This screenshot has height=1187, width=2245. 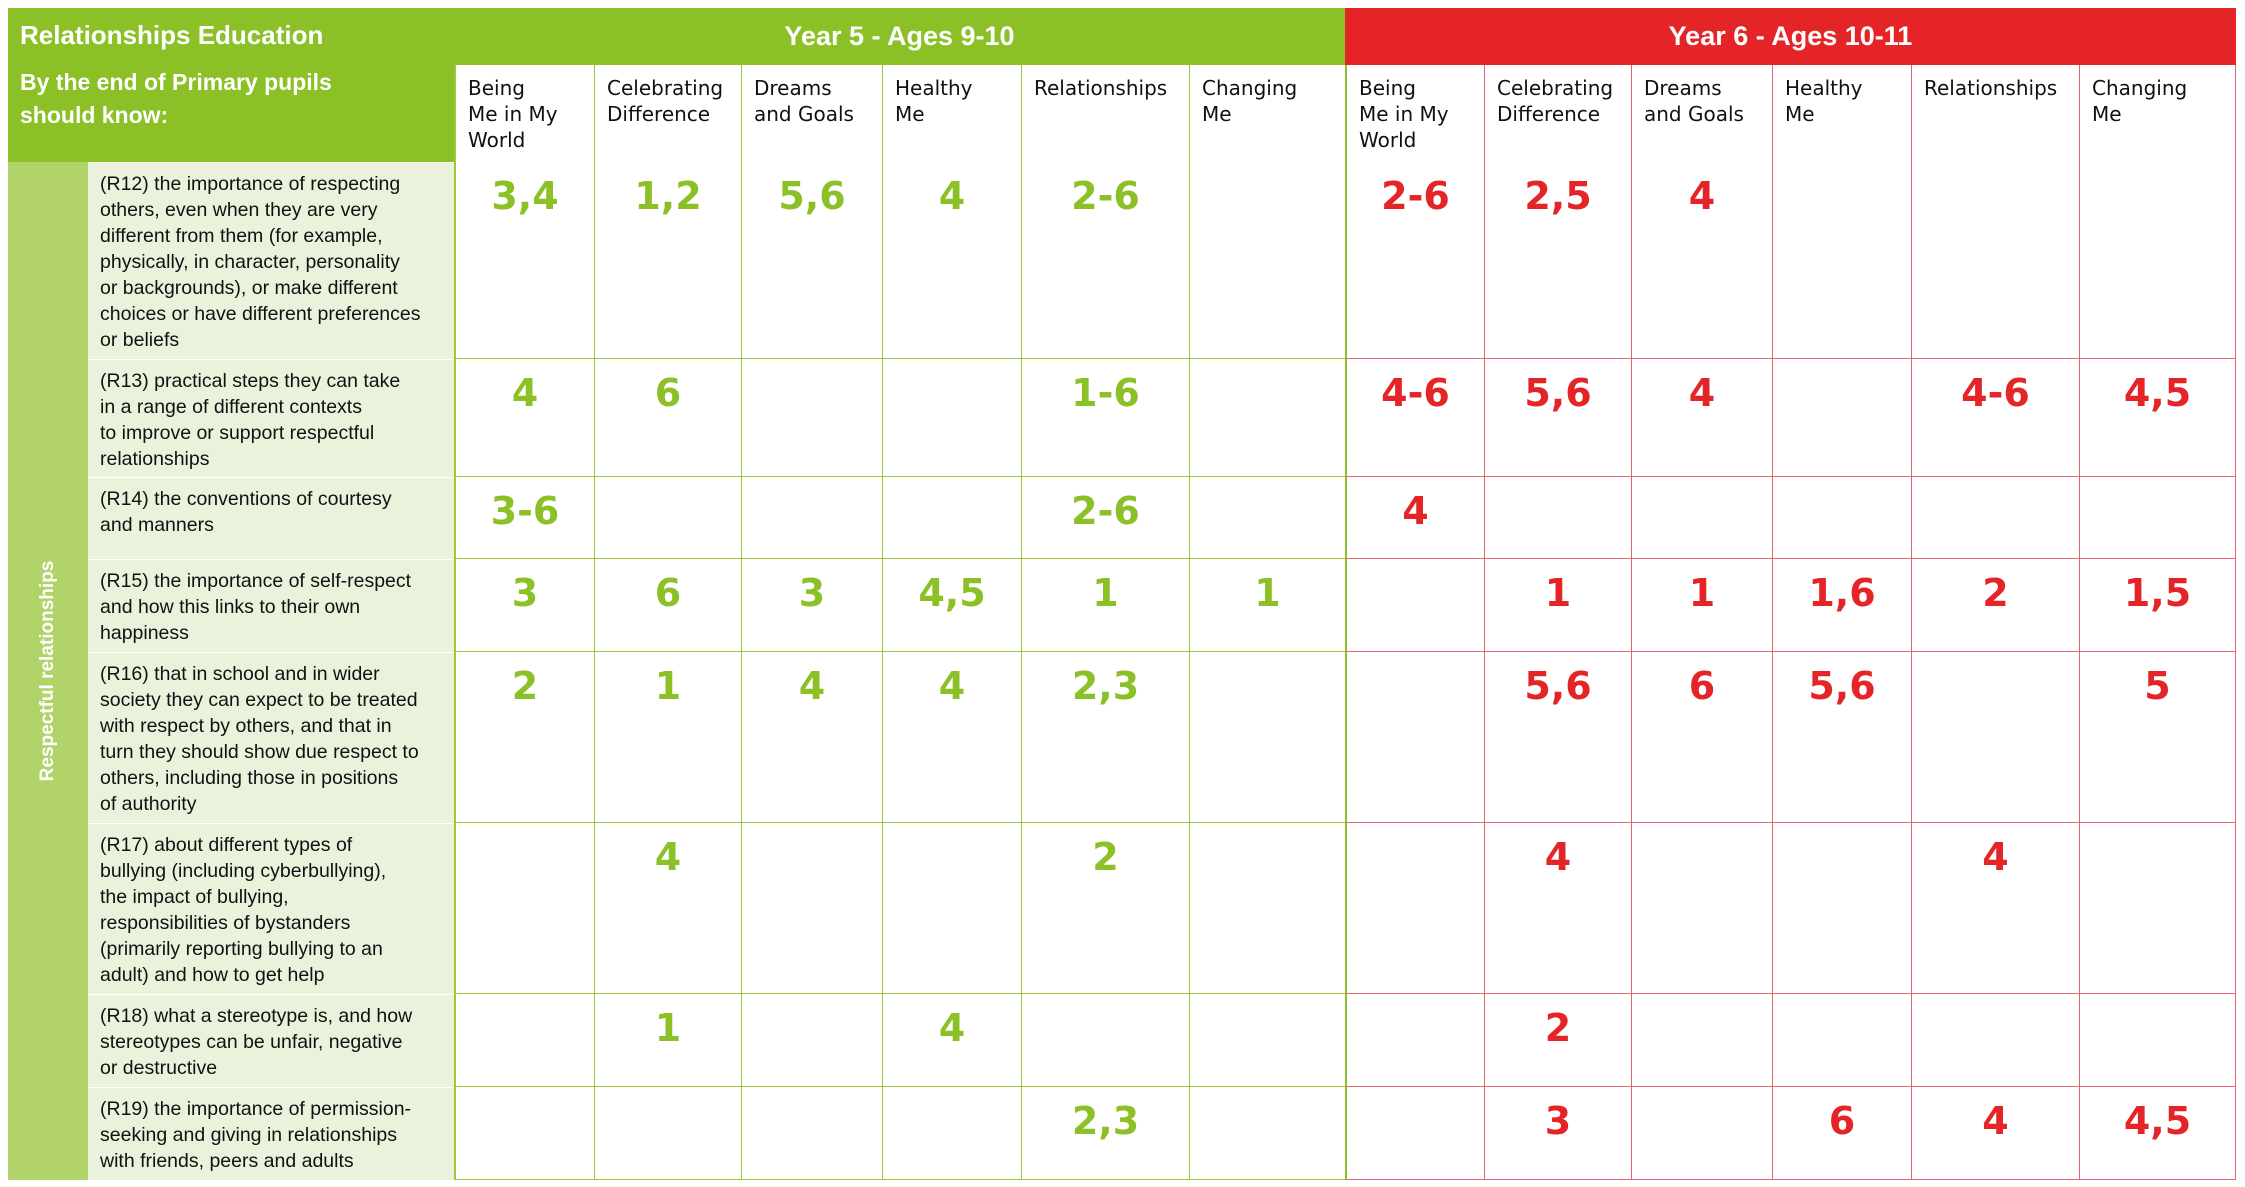 I want to click on subtitle-line: By the end of Primary pupils, so click(x=176, y=82).